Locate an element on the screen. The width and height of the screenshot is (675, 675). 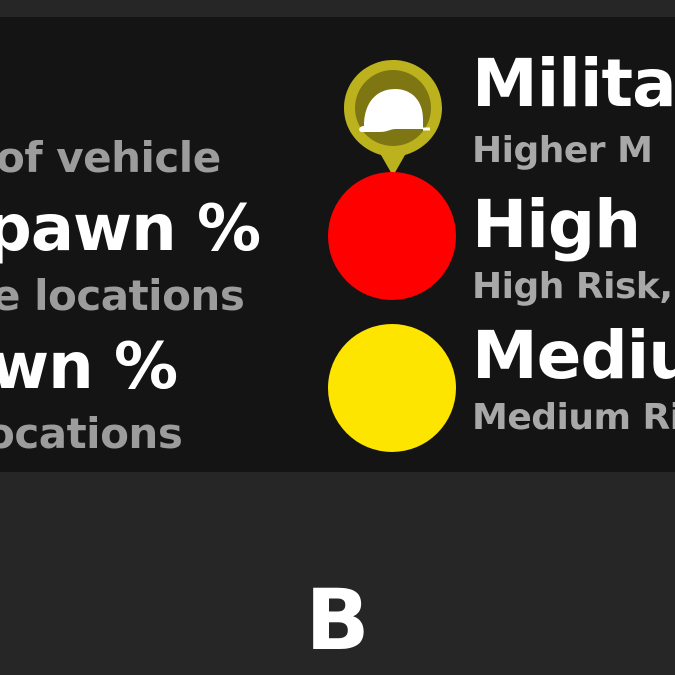
military-marker is located at coordinates (393, 118).